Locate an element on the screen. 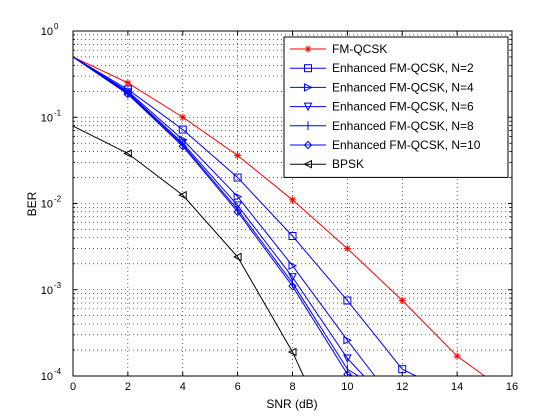  x-tick-label: 14 is located at coordinates (457, 387).